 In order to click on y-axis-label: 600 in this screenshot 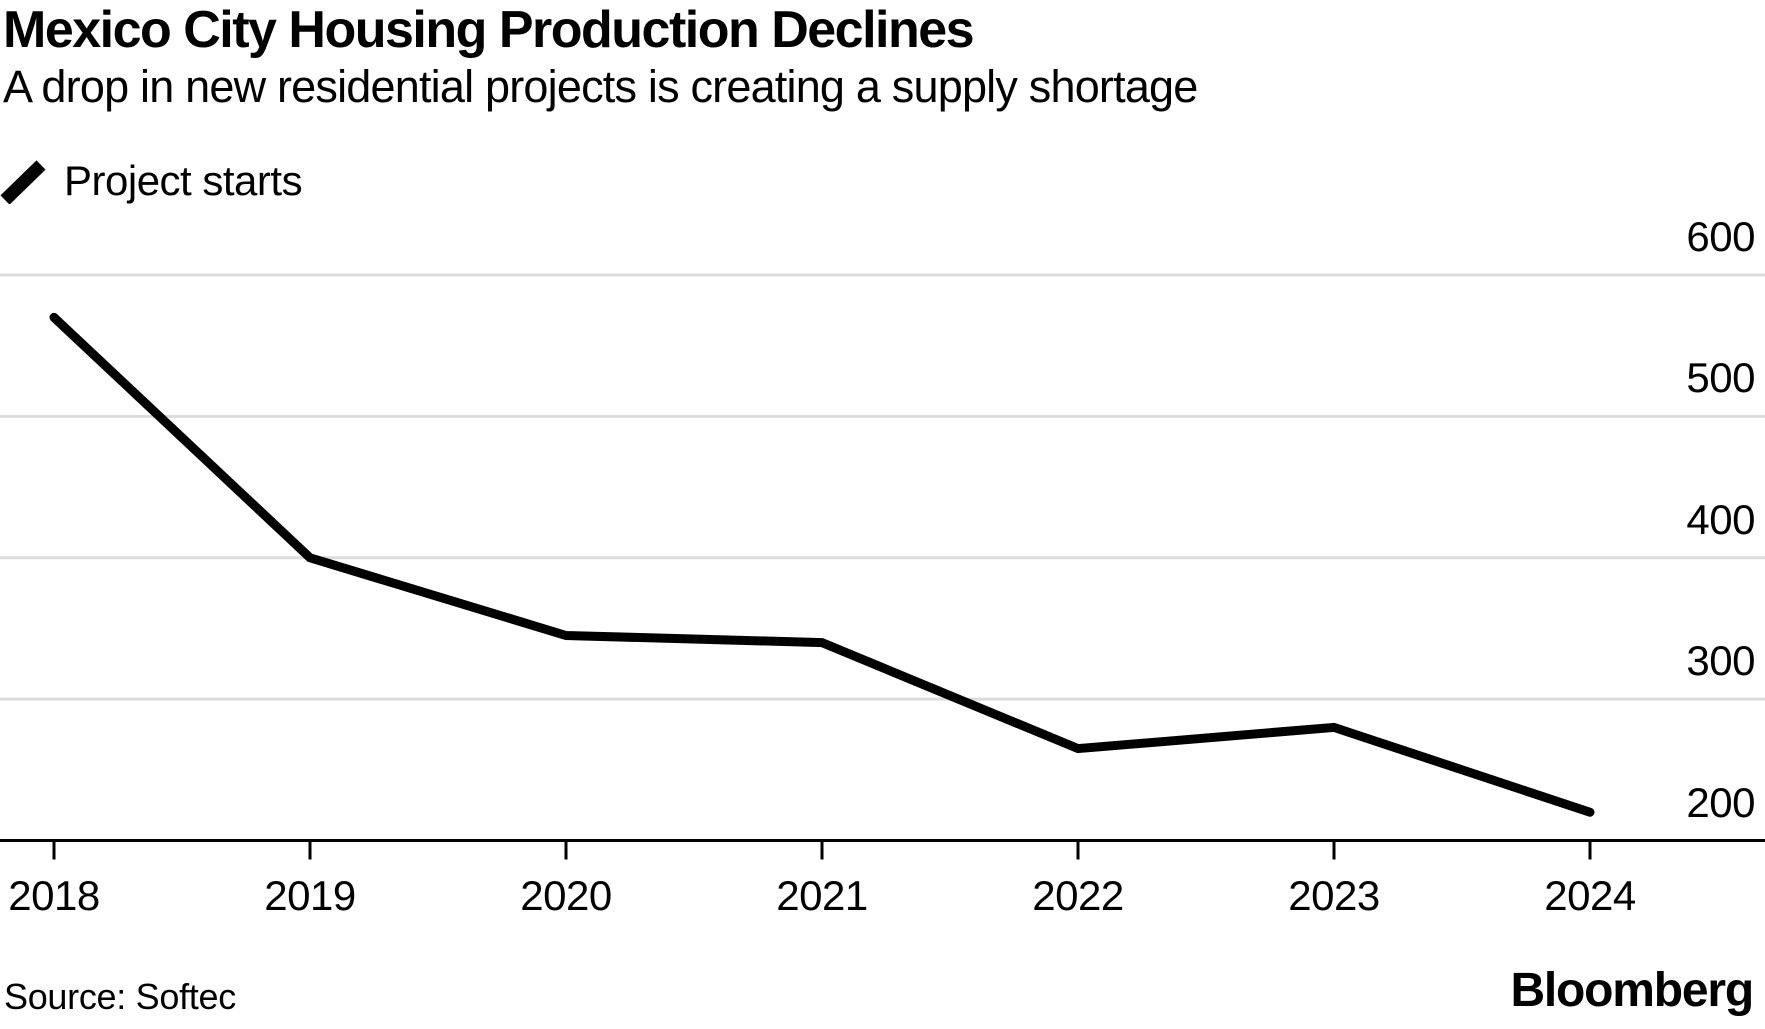, I will do `click(1720, 236)`.